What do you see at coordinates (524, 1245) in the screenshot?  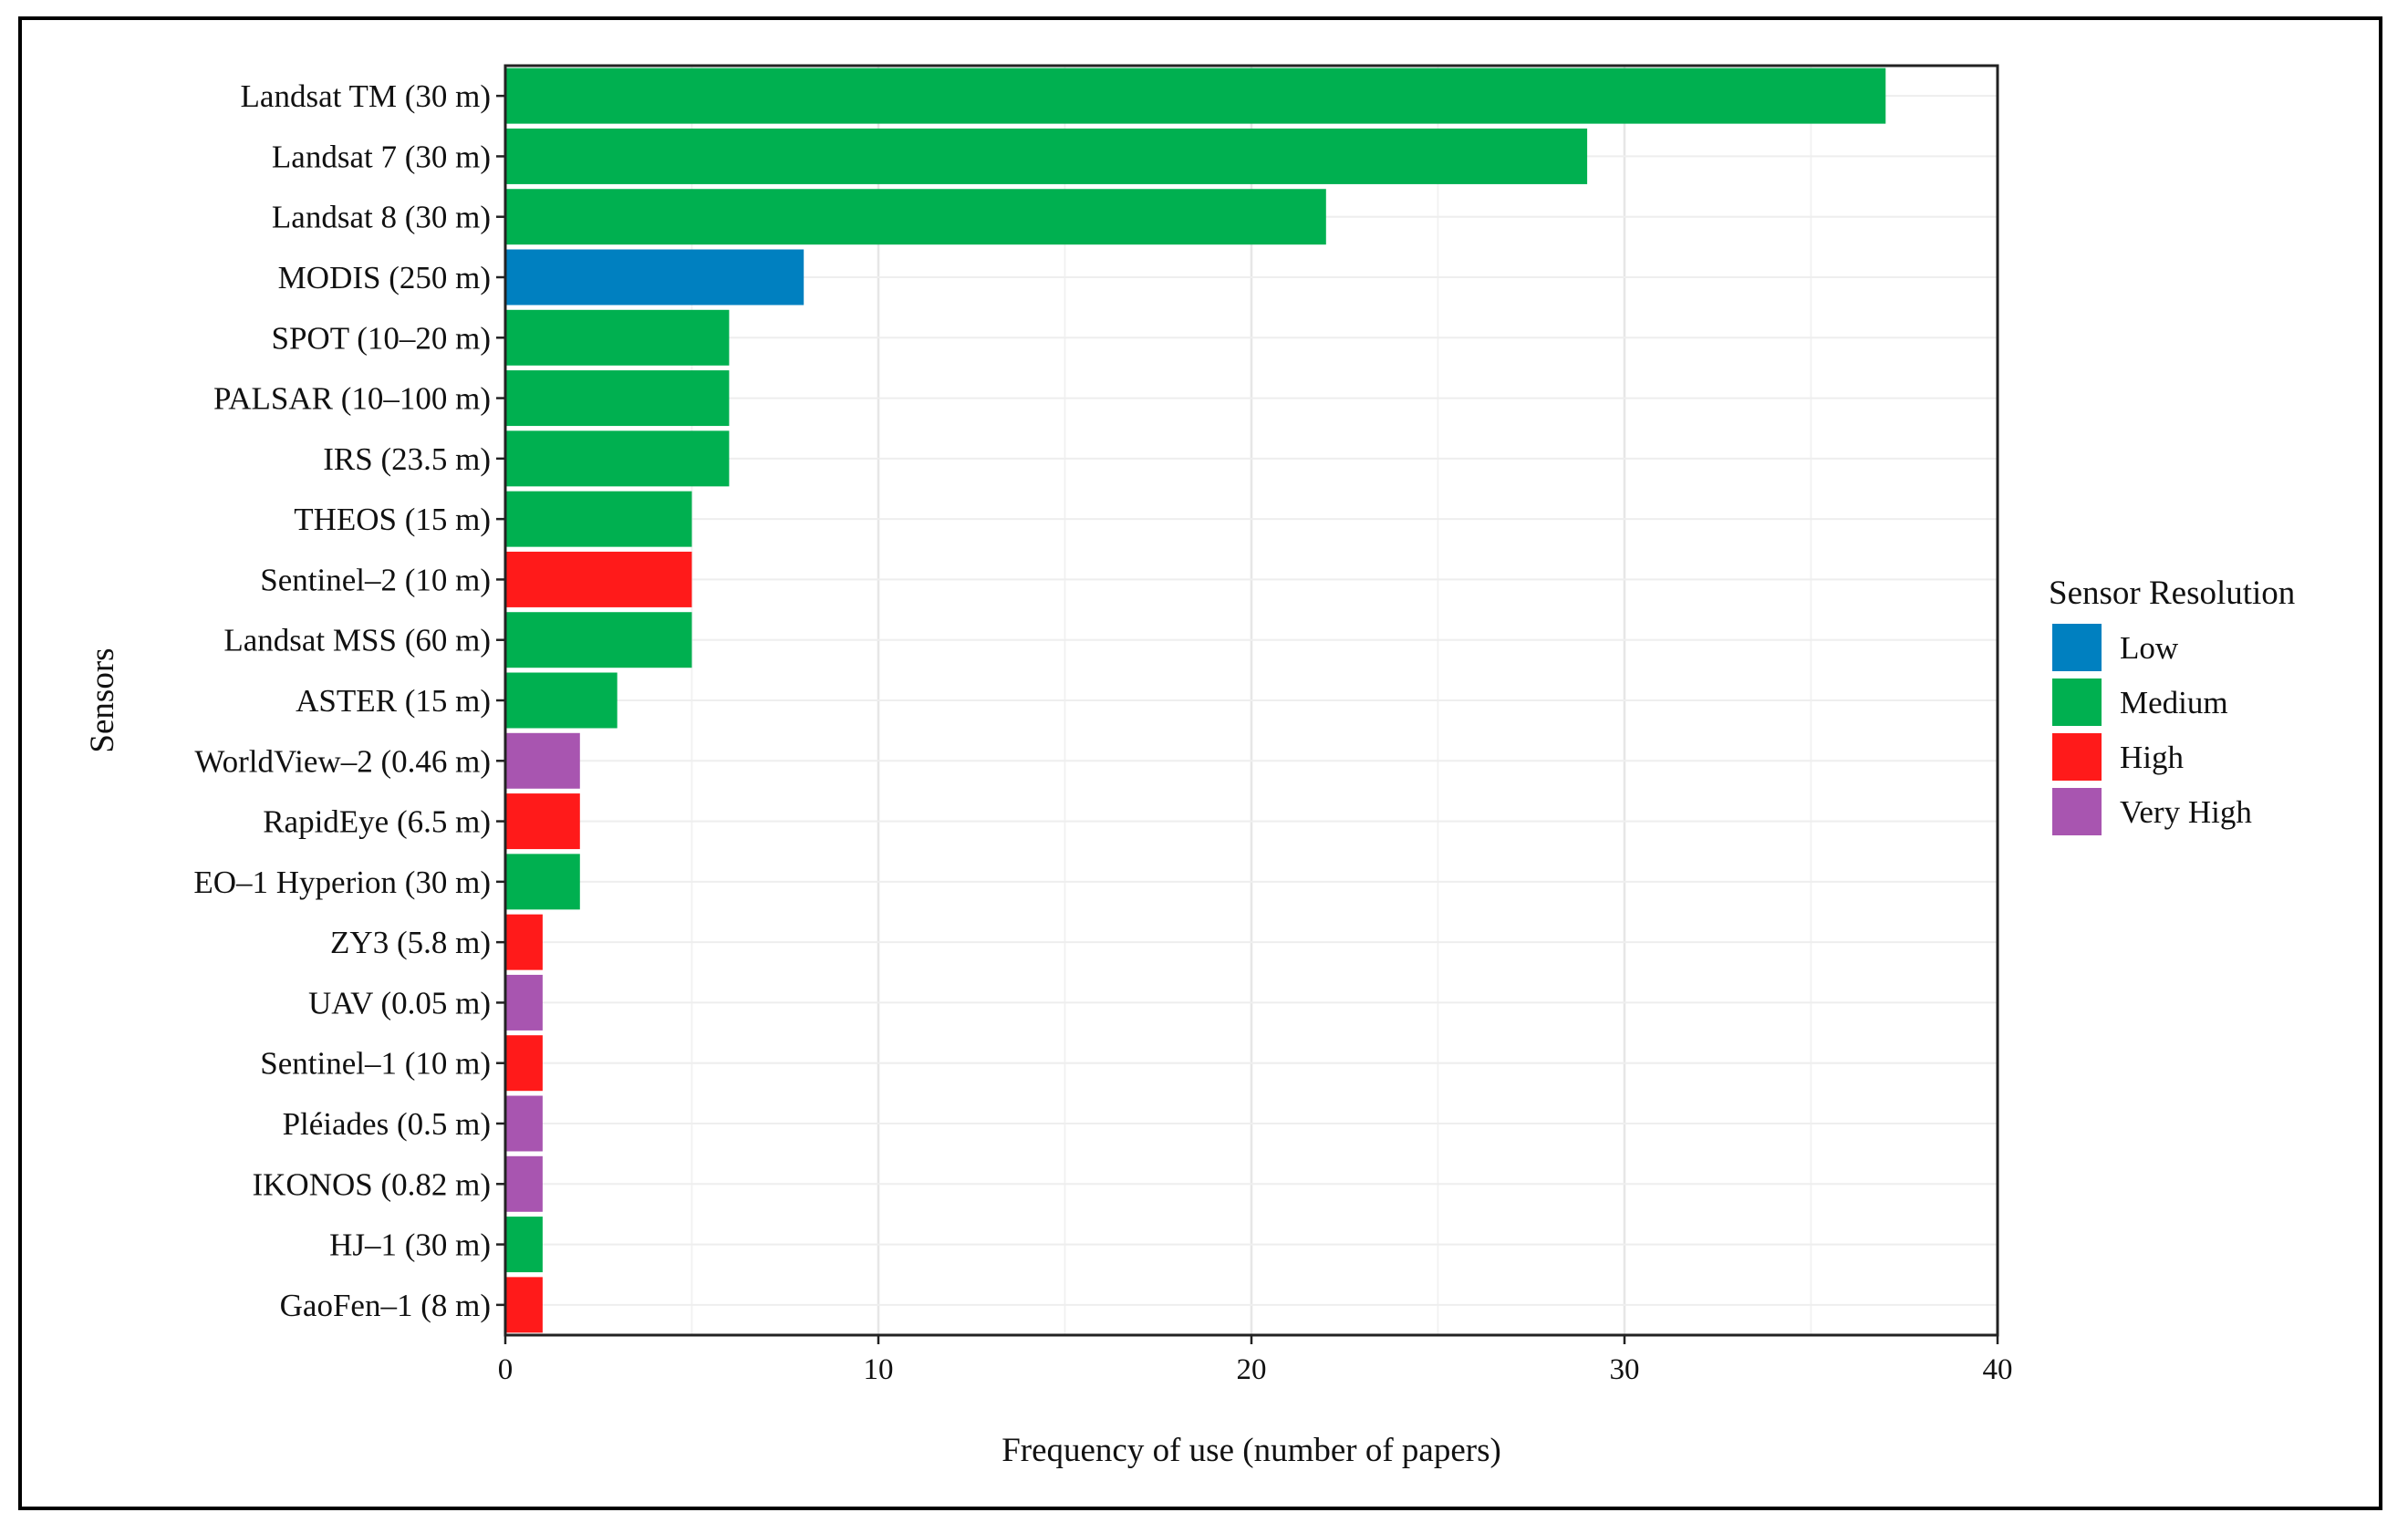 I see `bar-hj-1-30-m` at bounding box center [524, 1245].